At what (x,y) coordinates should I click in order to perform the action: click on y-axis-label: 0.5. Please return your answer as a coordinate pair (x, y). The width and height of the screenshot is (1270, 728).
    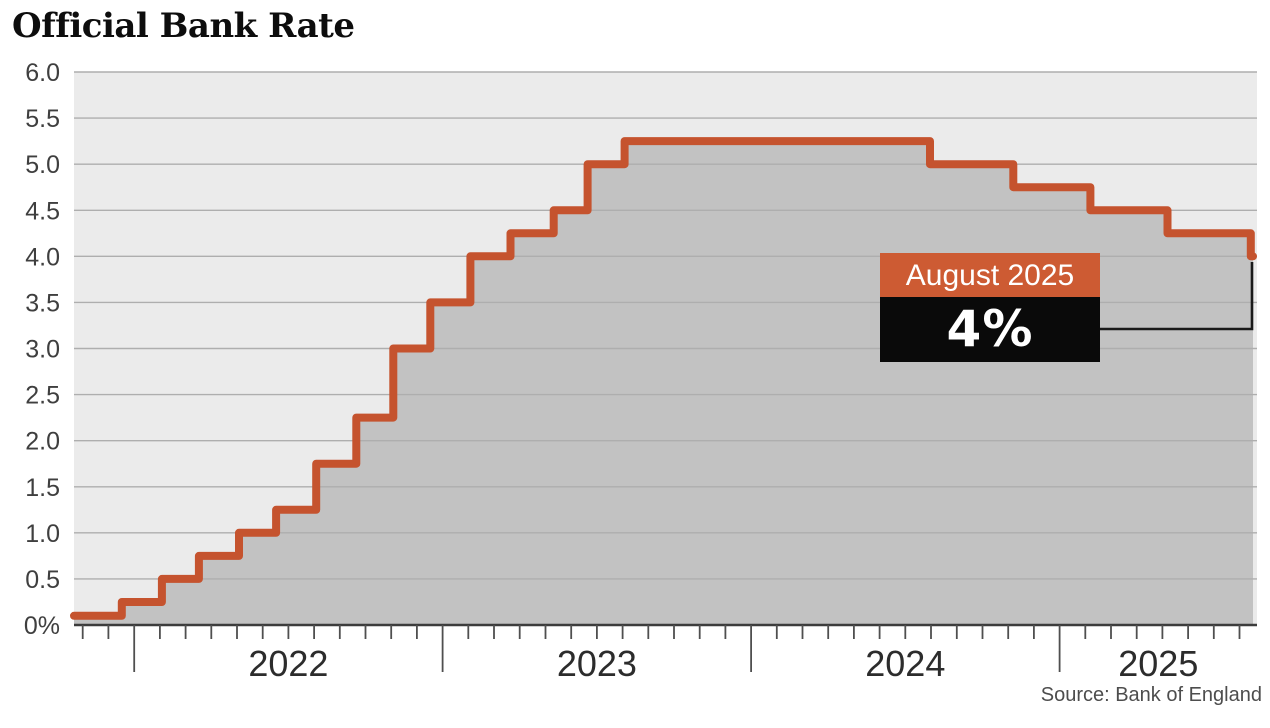
    Looking at the image, I should click on (42, 580).